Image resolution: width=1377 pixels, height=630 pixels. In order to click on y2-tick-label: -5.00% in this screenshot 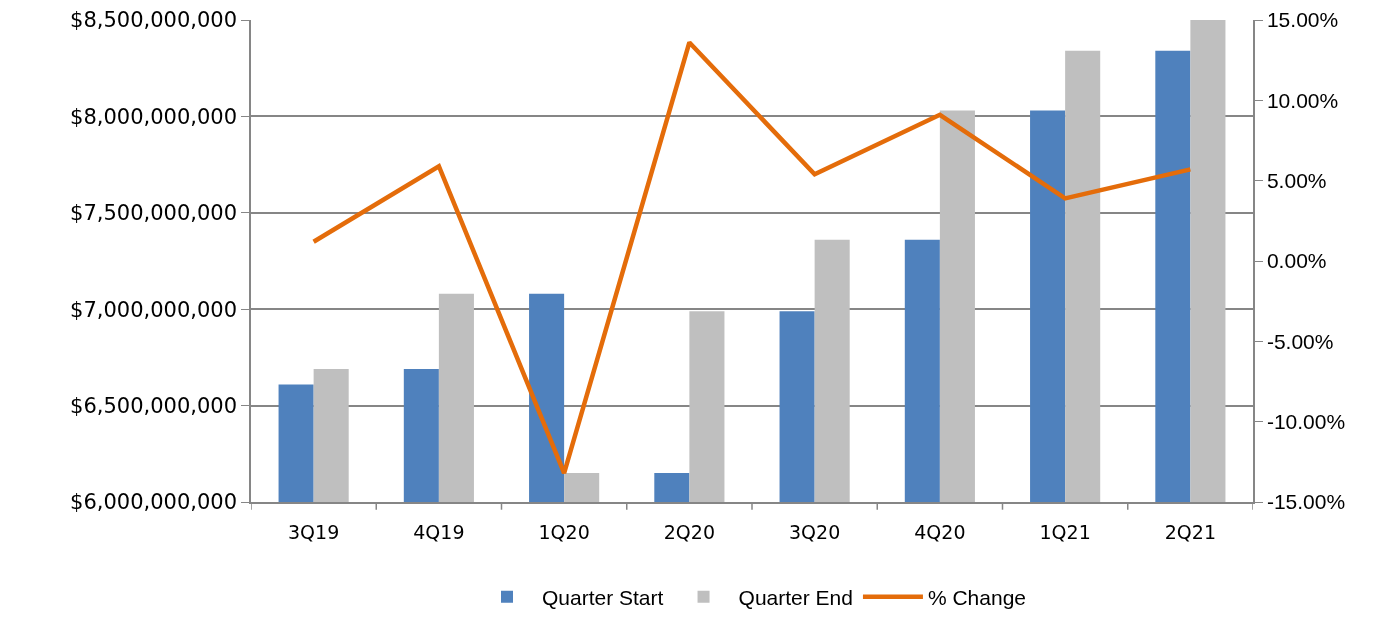, I will do `click(1300, 341)`.